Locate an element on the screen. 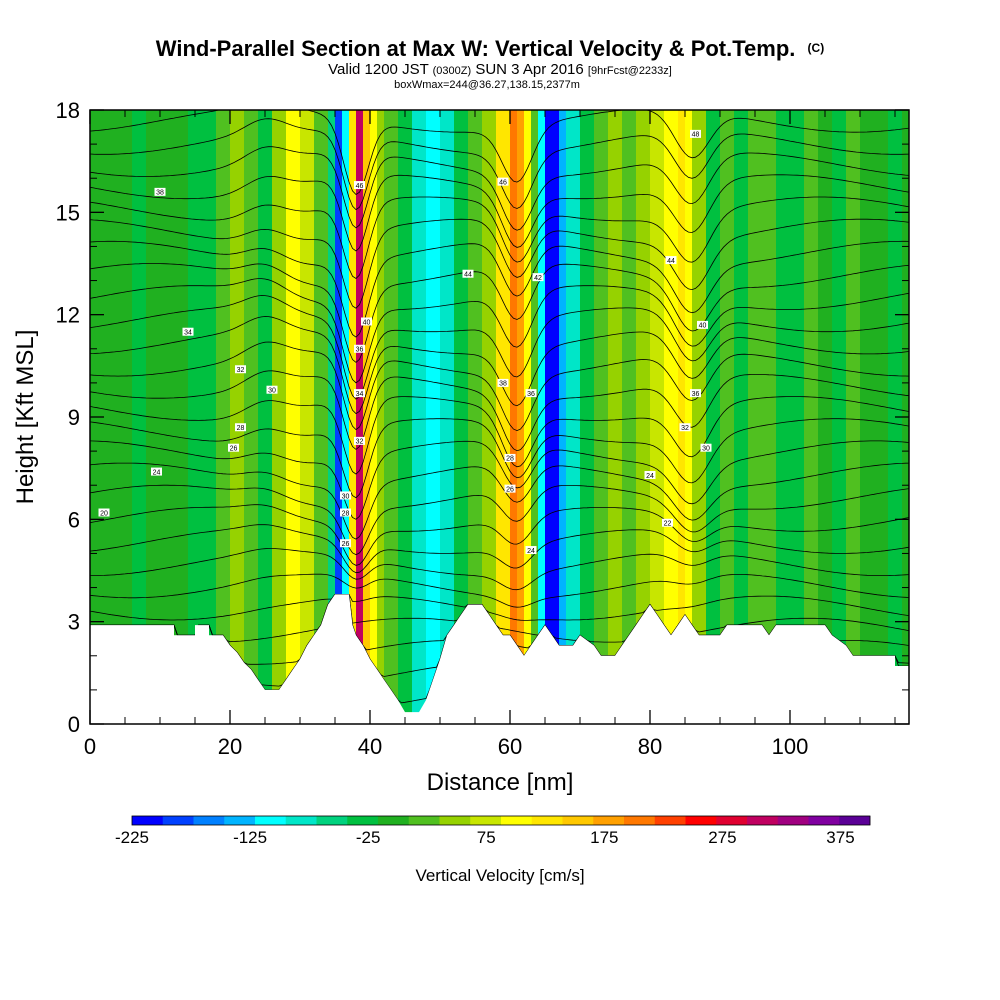 The width and height of the screenshot is (1000, 1000). subtitle-forecast: [9hrFcst@2233z] is located at coordinates (630, 71).